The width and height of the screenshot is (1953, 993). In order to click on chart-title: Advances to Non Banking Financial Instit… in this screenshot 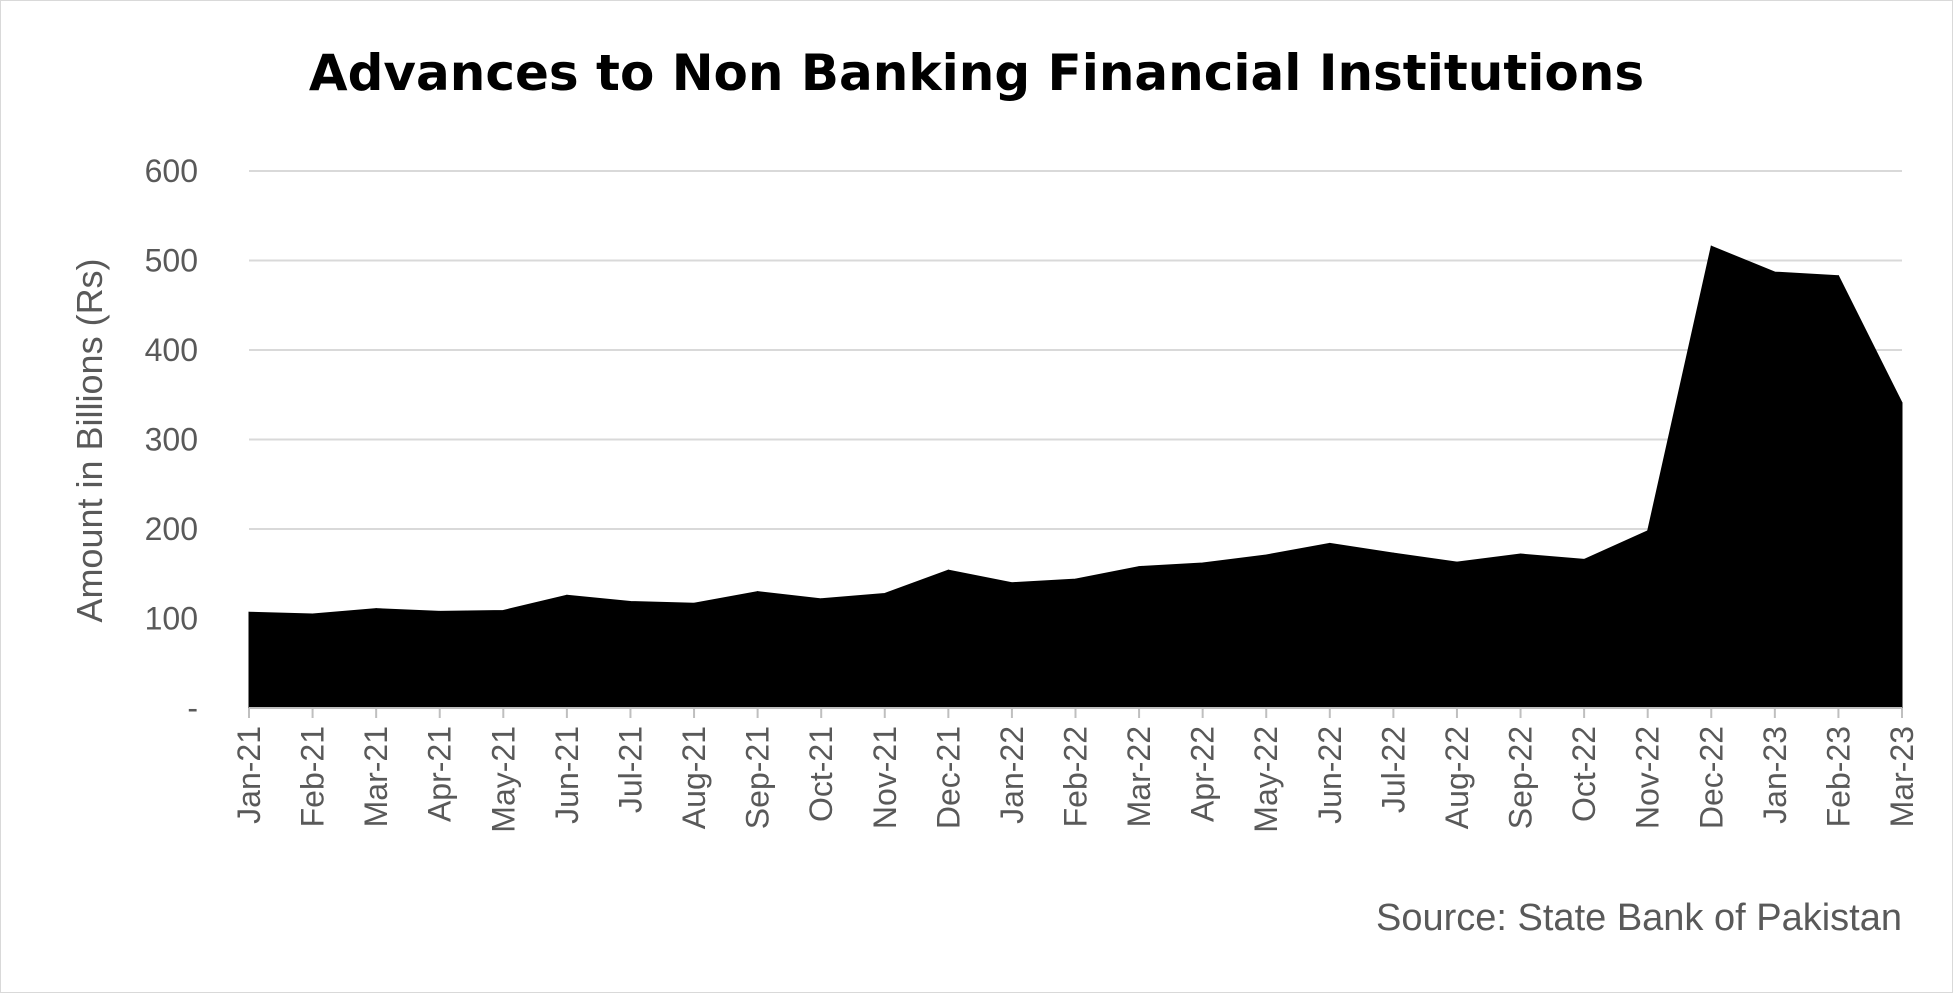, I will do `click(976, 73)`.